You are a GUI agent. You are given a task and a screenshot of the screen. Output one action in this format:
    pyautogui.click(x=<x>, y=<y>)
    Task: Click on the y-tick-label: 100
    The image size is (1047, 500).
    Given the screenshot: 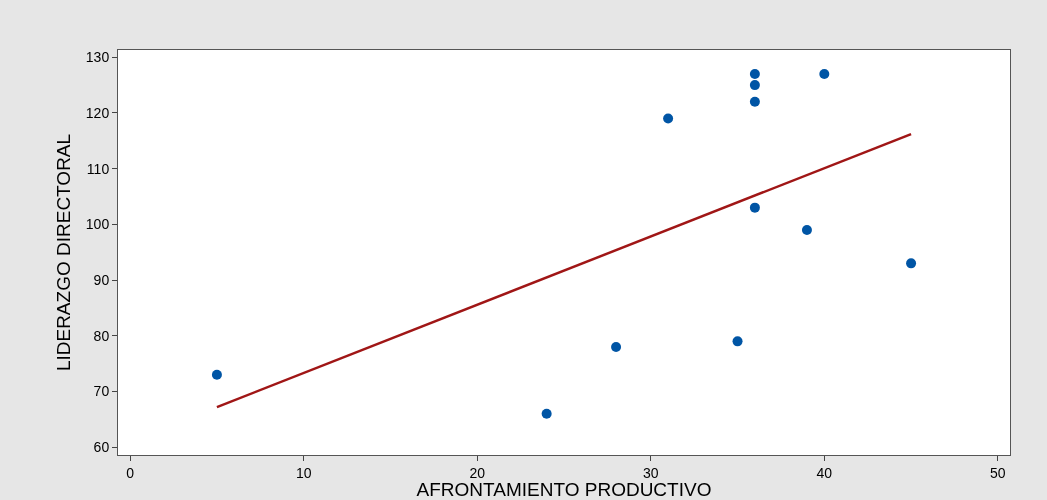 What is the action you would take?
    pyautogui.click(x=97, y=224)
    